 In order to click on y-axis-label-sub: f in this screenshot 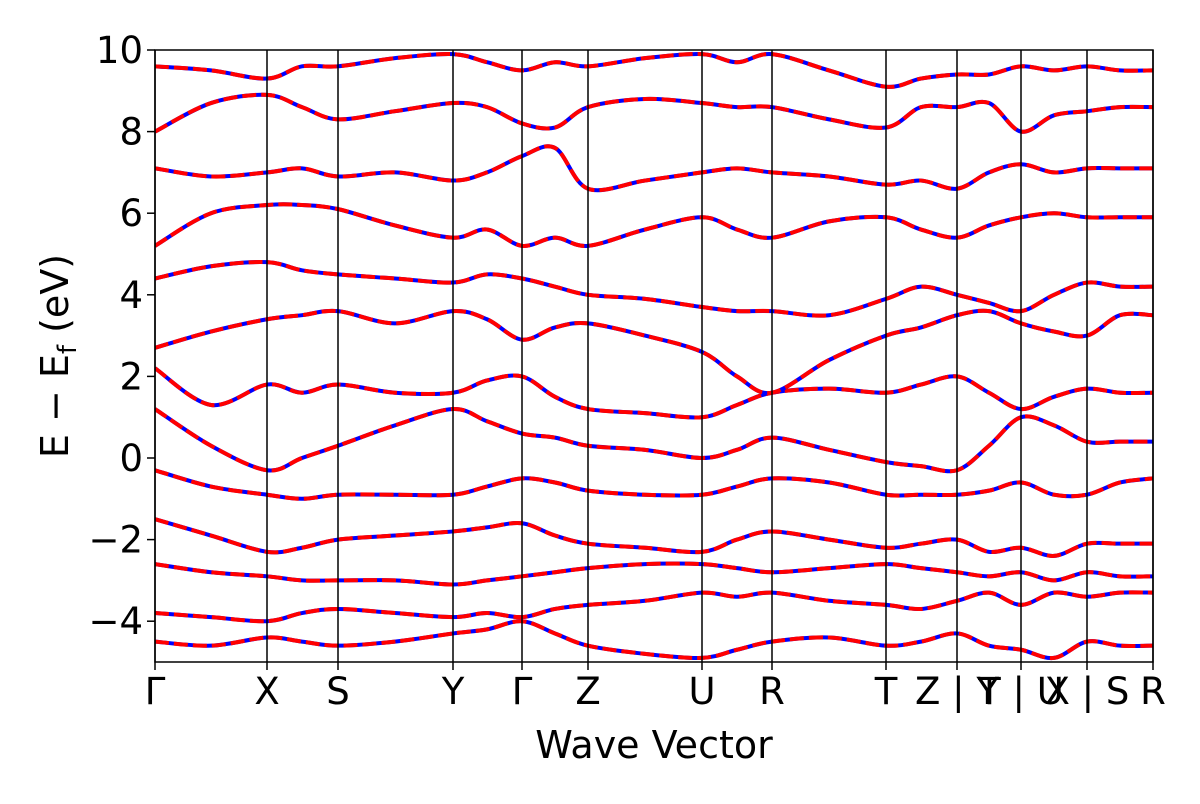, I will do `click(68, 349)`.